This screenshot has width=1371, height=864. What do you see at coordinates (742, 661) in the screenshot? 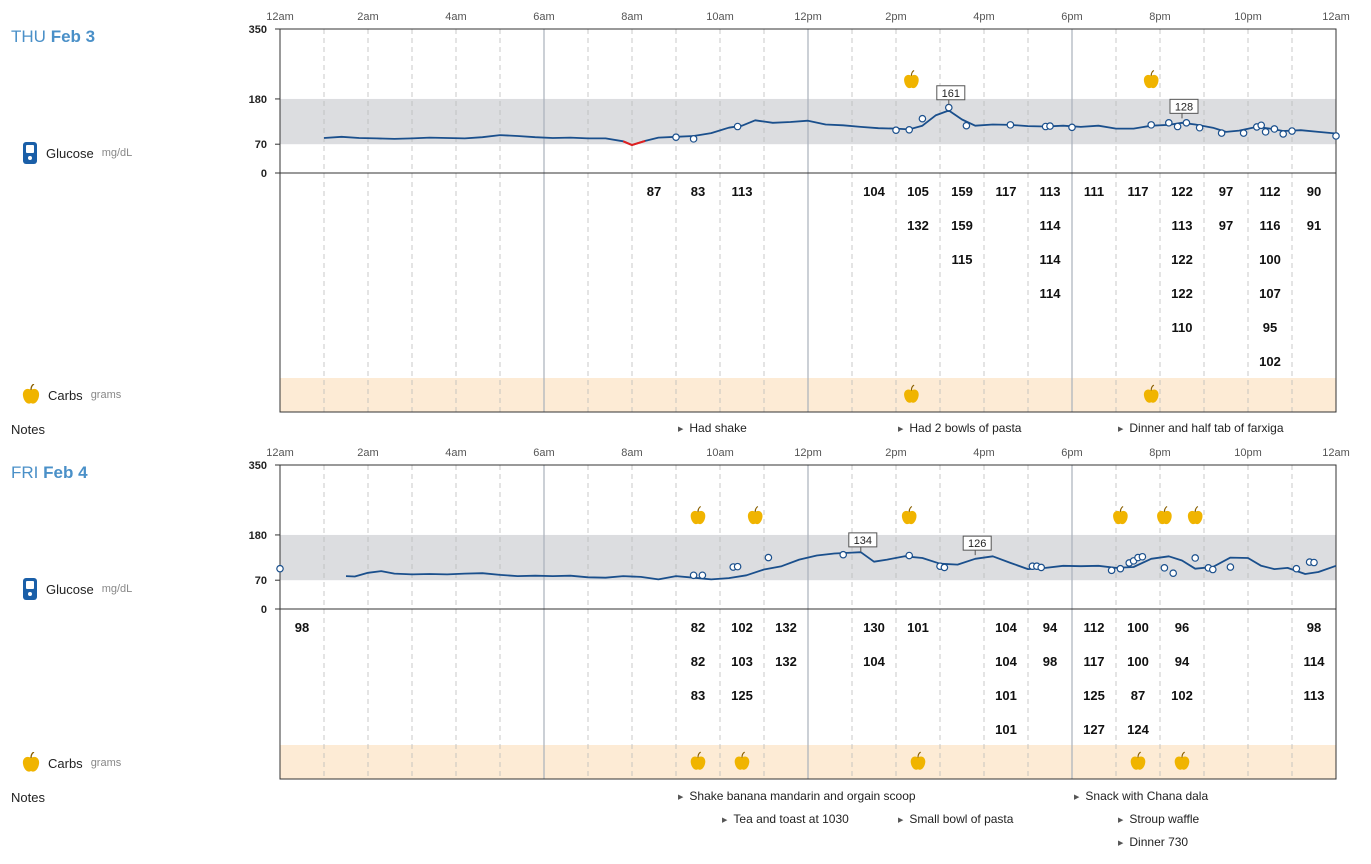
I see `reading-value: 103` at bounding box center [742, 661].